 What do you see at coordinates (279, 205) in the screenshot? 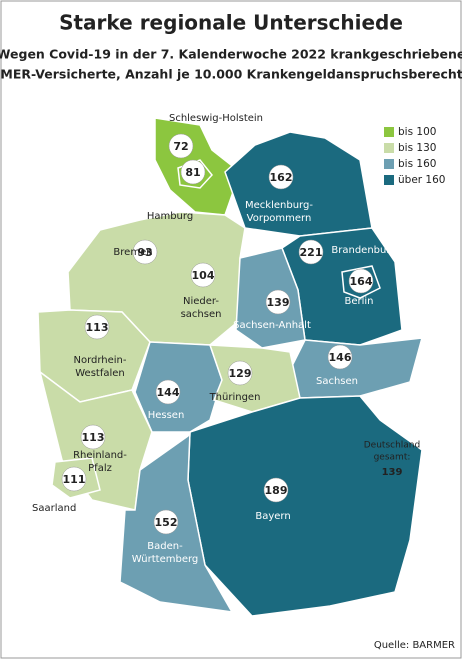
I see `region-name: Mecklenburg-` at bounding box center [279, 205].